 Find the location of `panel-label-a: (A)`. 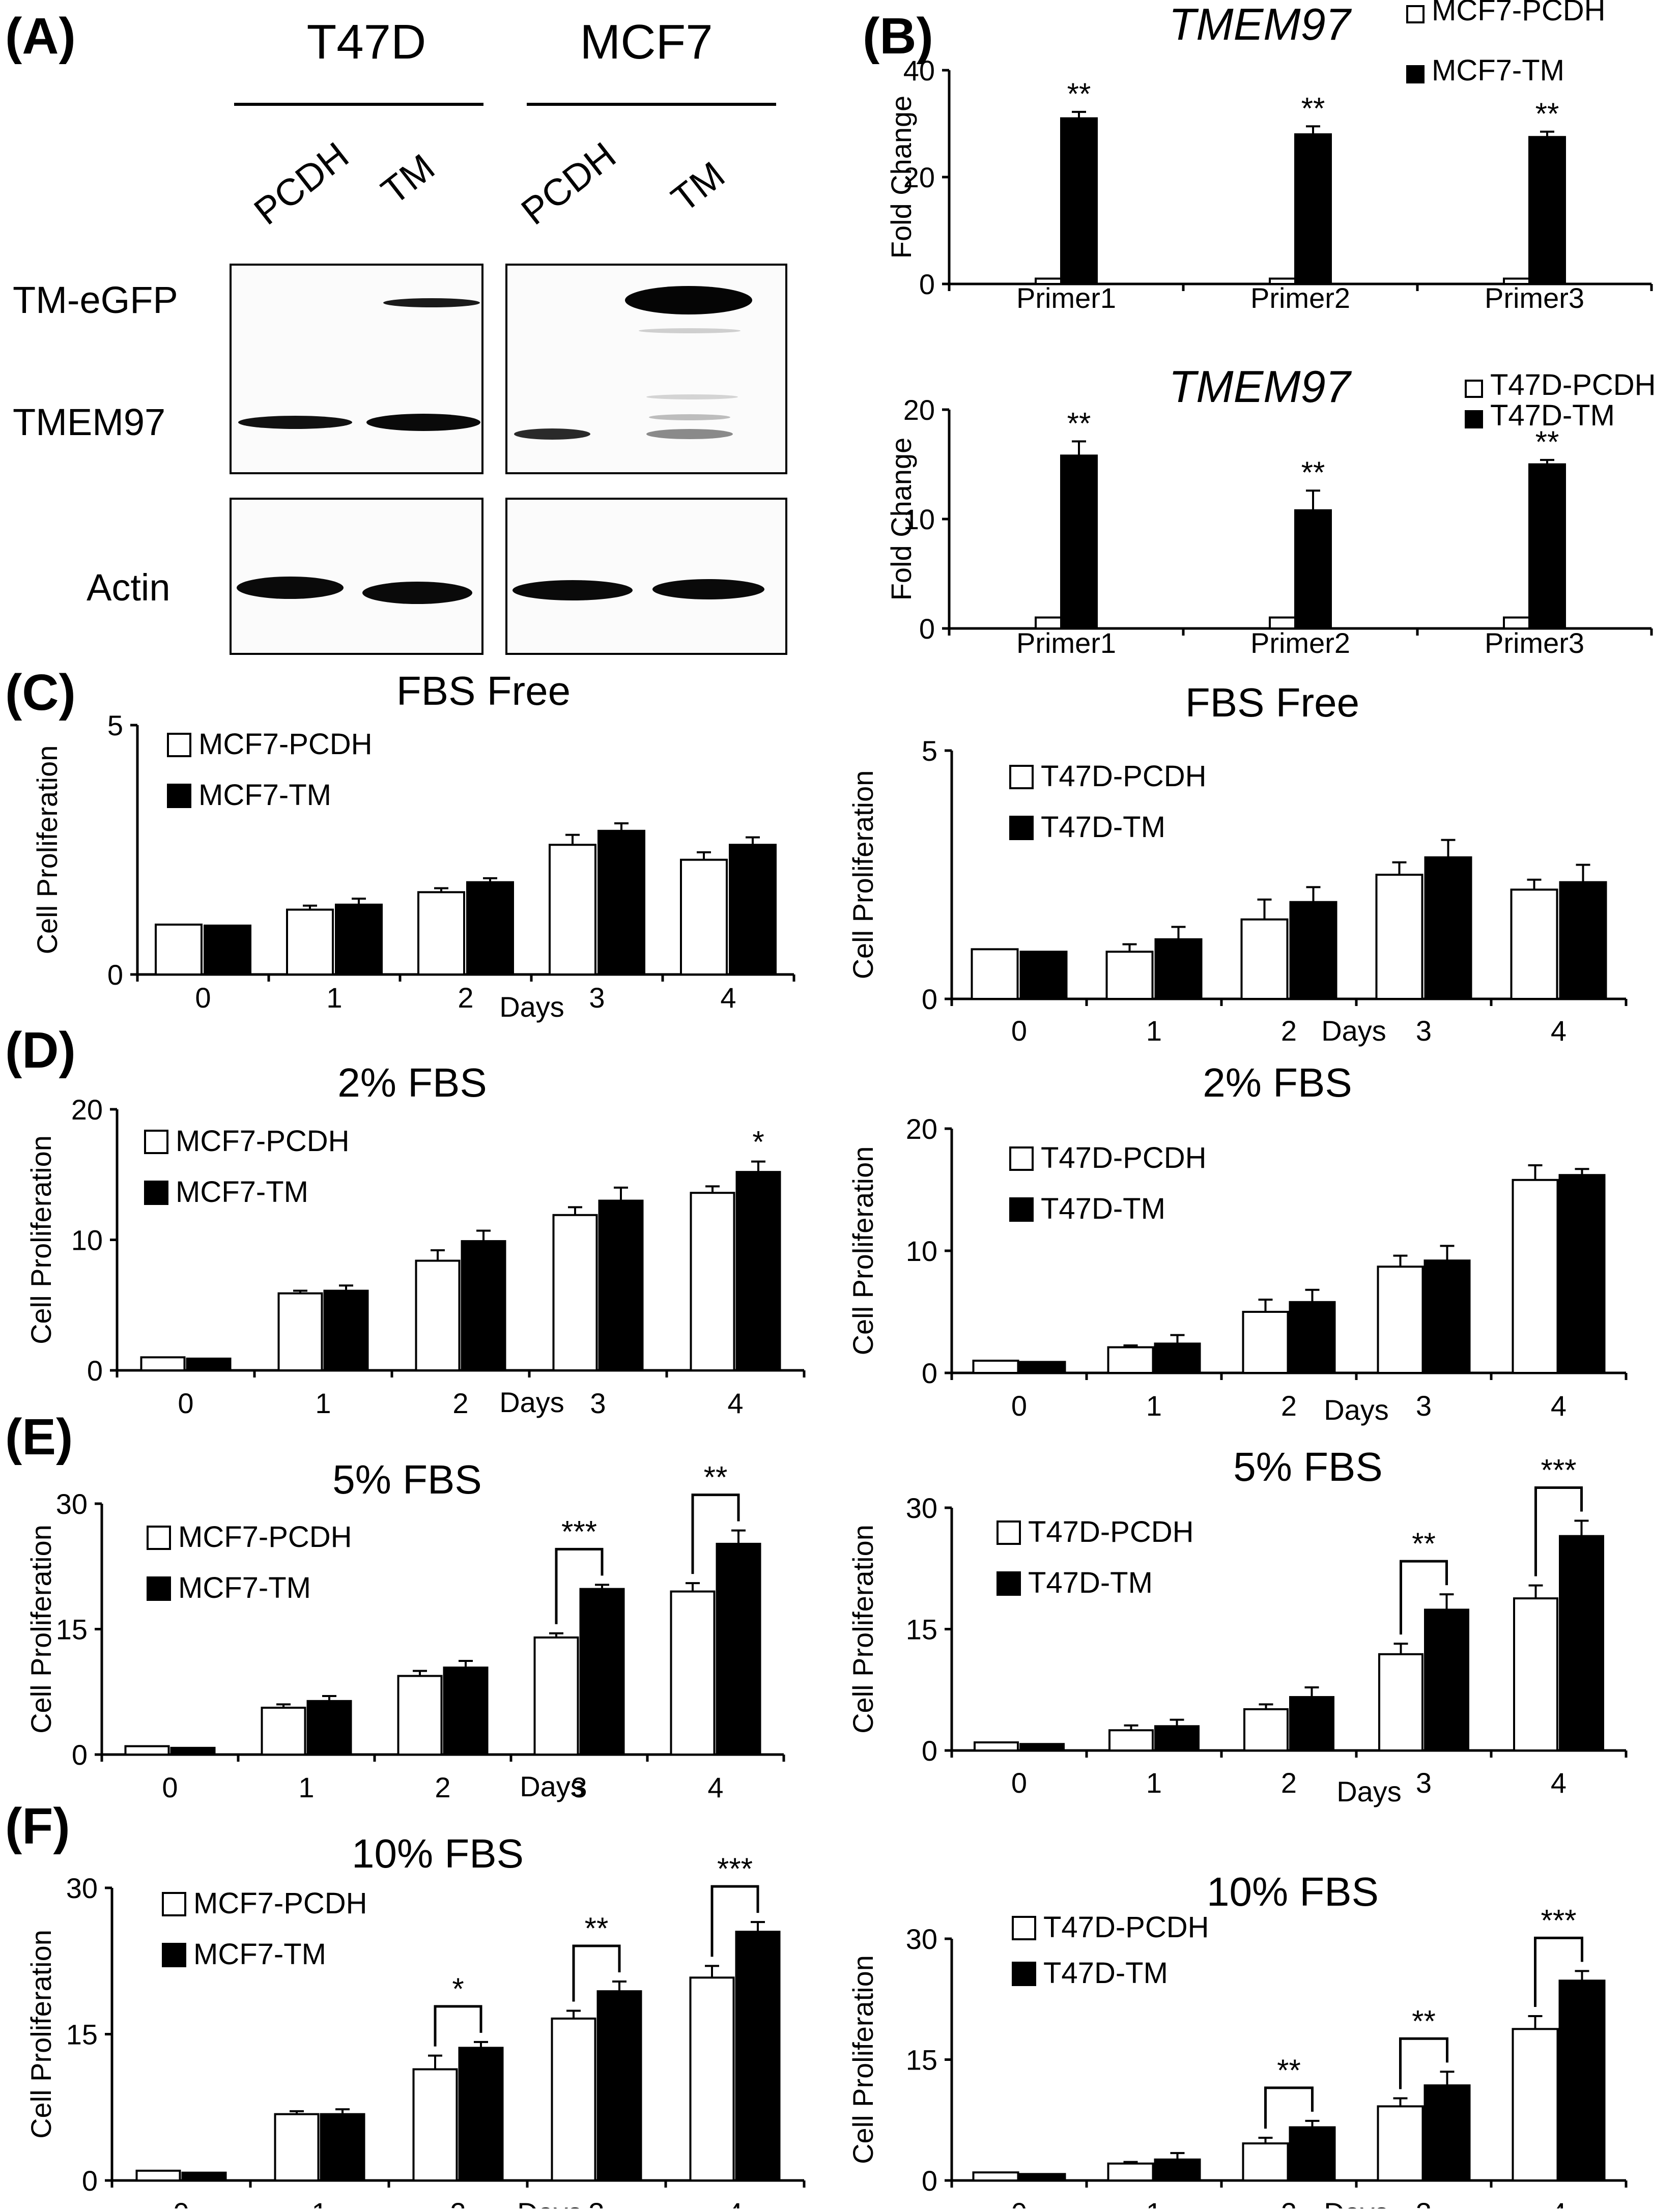

panel-label-a: (A) is located at coordinates (40, 36).